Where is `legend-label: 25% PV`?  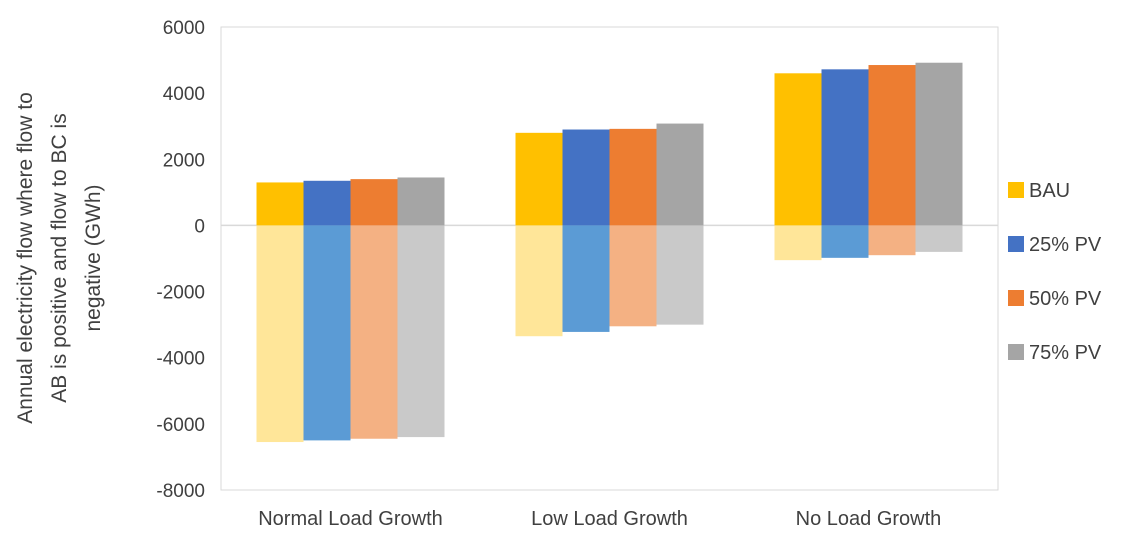
legend-label: 25% PV is located at coordinates (1065, 245).